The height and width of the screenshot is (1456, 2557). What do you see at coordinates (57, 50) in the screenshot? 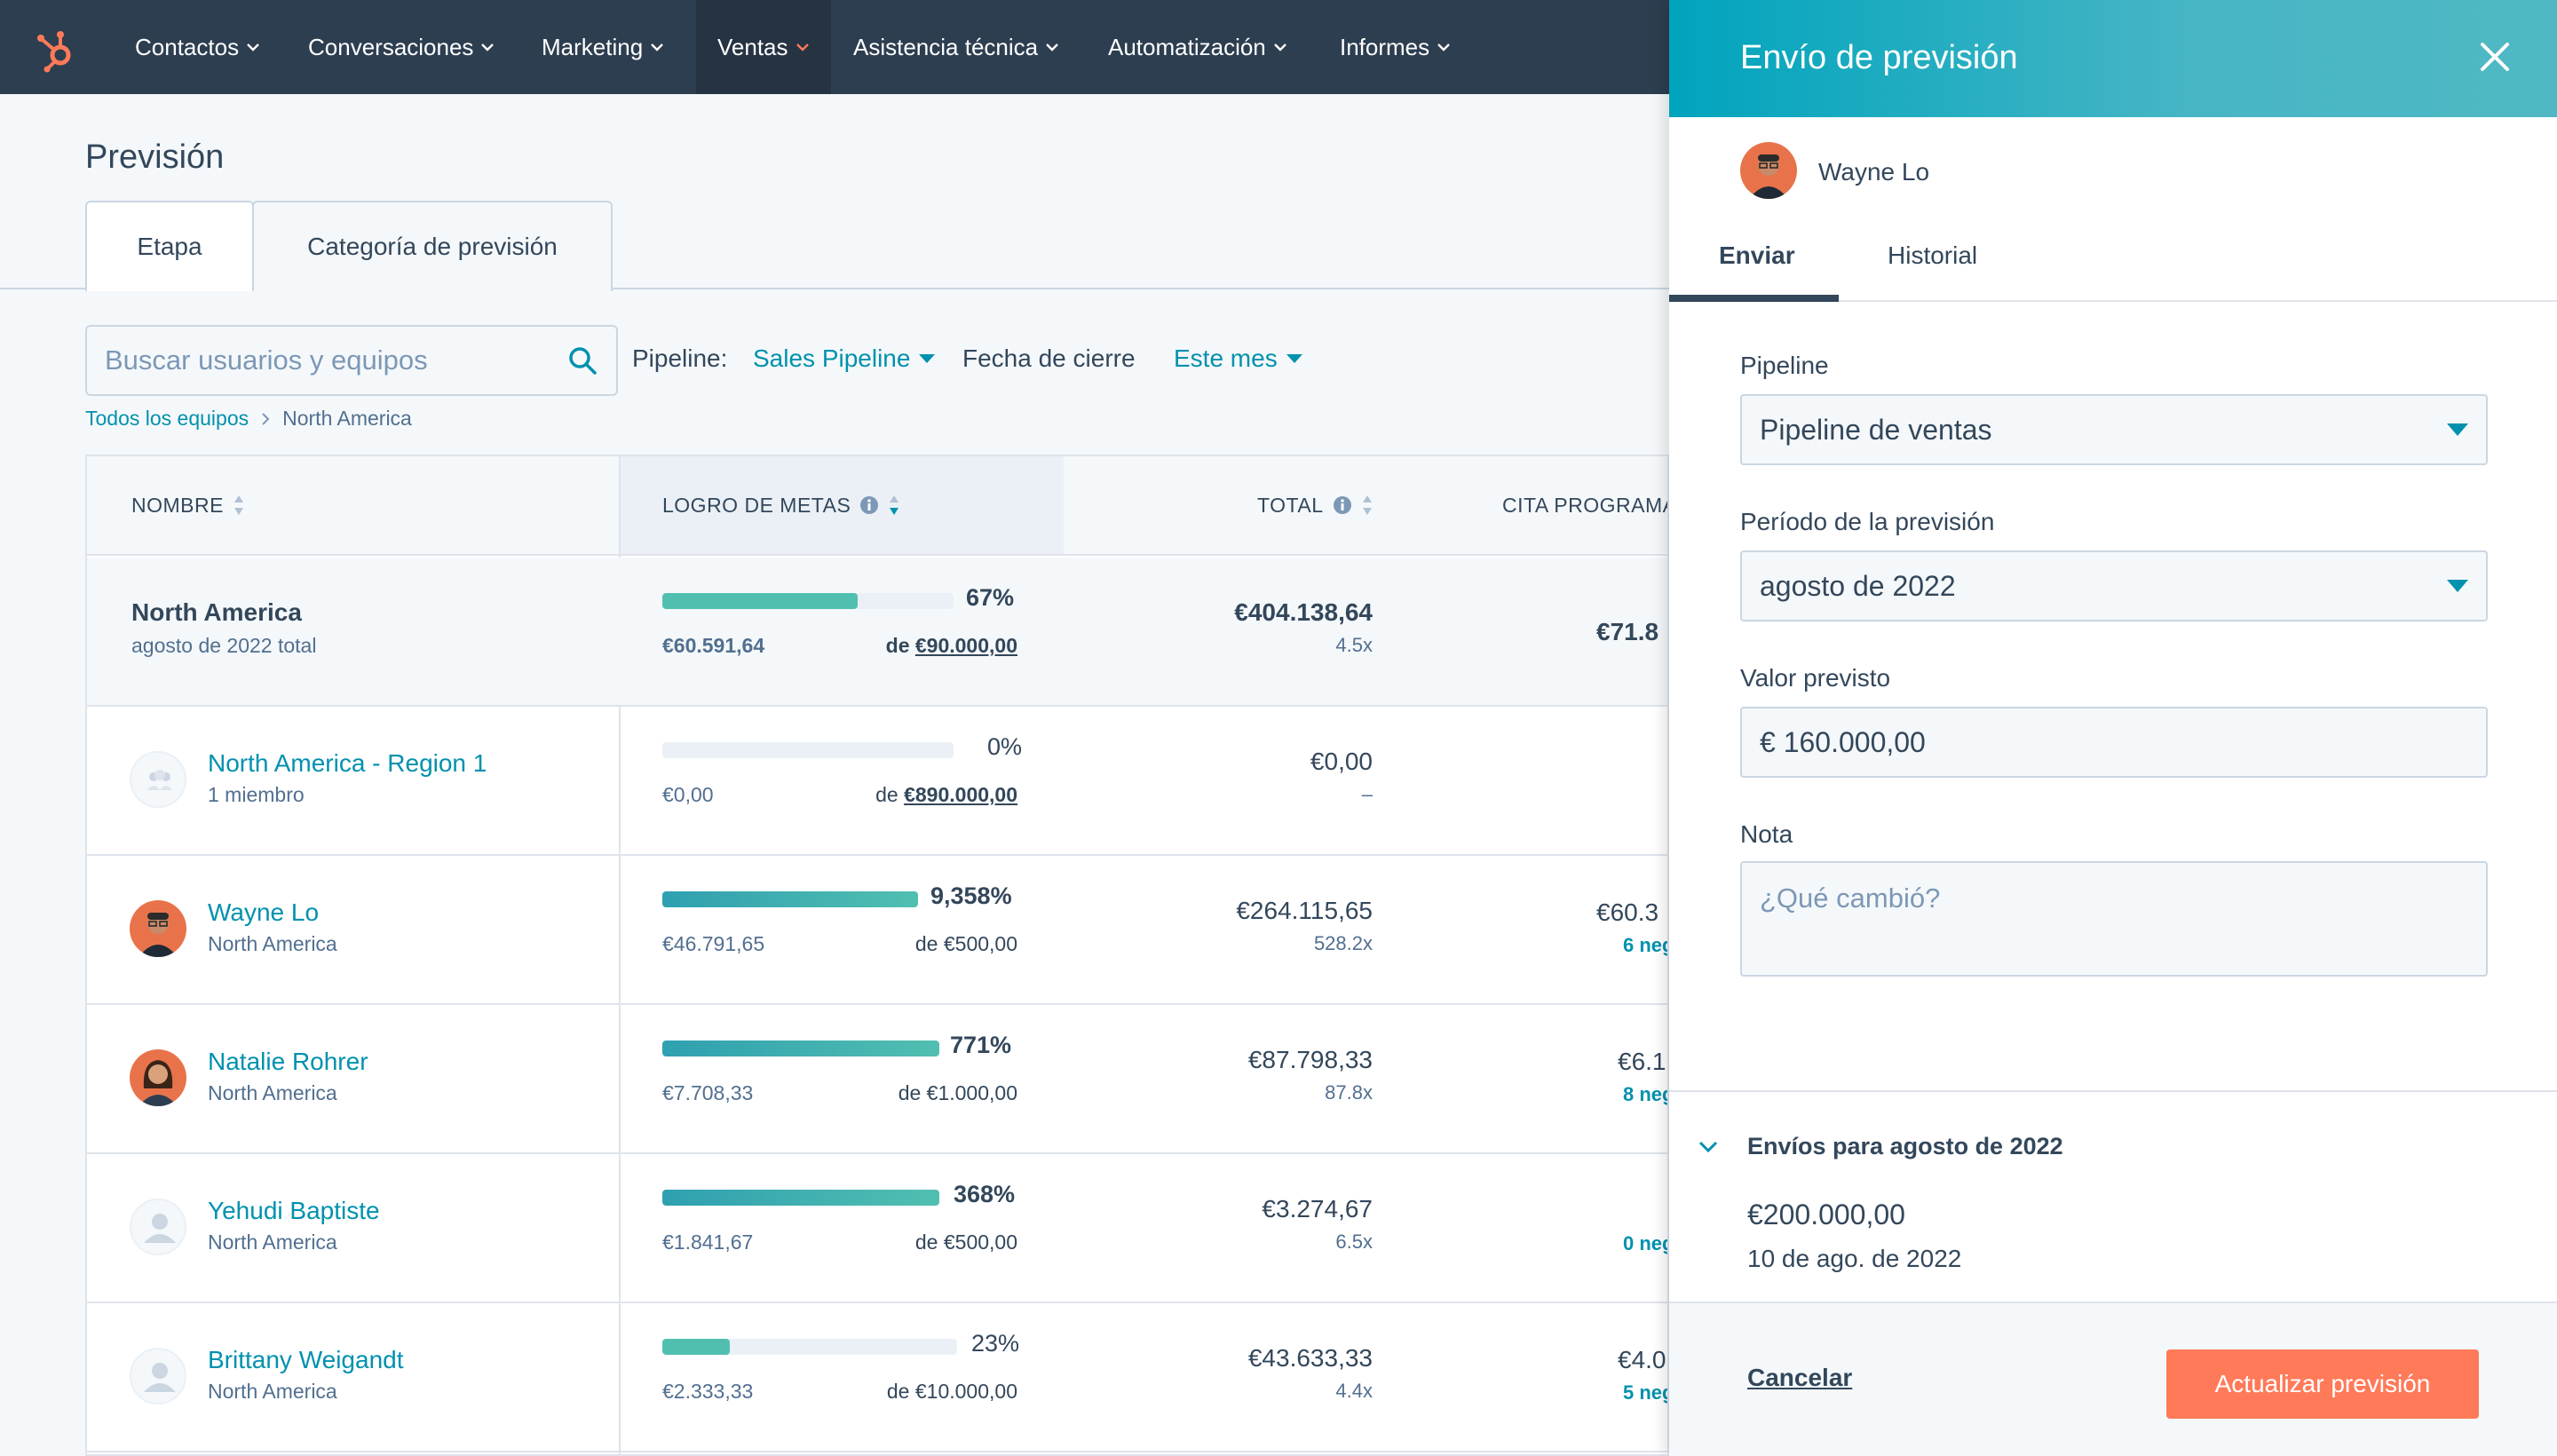
I see `hubspot-logo-icon` at bounding box center [57, 50].